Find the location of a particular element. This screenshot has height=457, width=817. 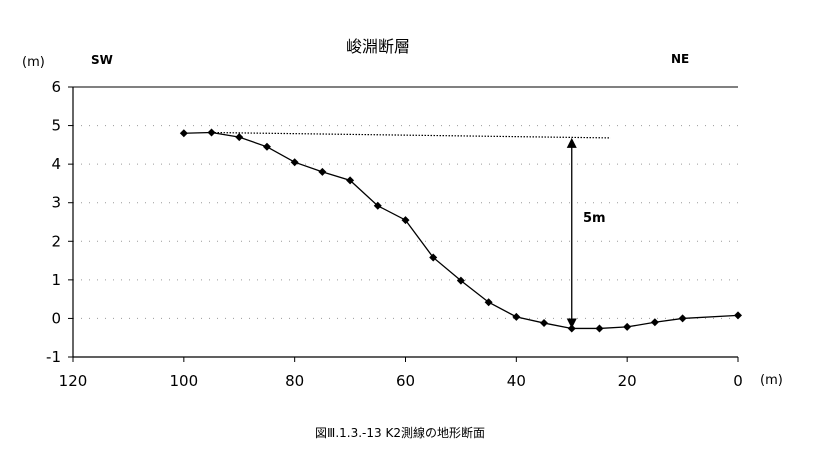

reference-line is located at coordinates (411, 135).